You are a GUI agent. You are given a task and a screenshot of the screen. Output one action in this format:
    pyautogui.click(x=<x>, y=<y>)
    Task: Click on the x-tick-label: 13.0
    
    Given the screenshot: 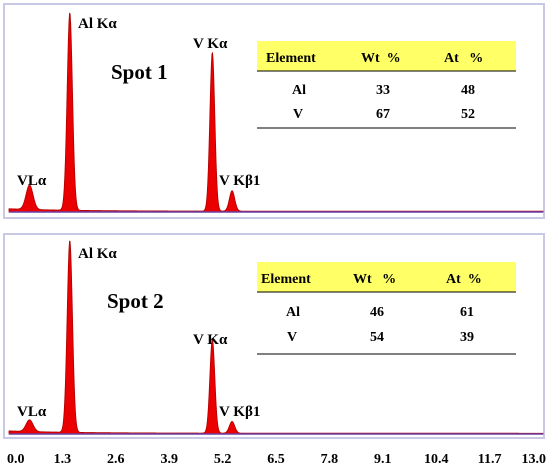 What is the action you would take?
    pyautogui.click(x=534, y=459)
    